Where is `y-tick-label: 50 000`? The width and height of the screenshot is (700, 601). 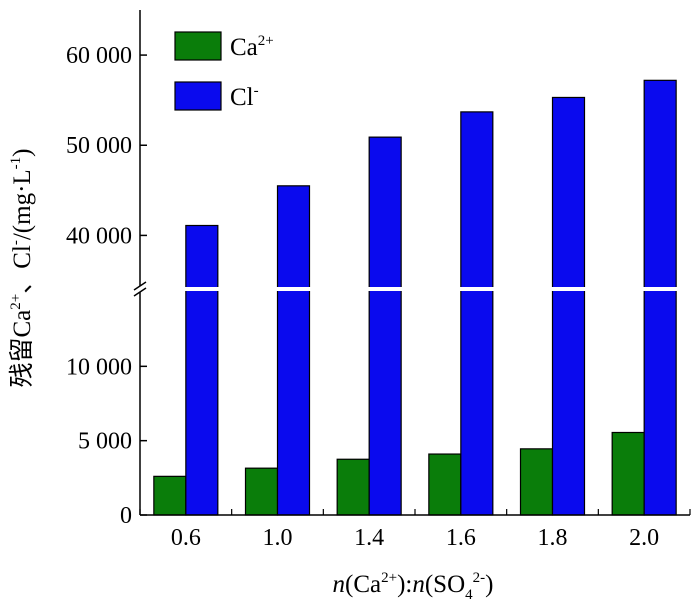 y-tick-label: 50 000 is located at coordinates (99, 146).